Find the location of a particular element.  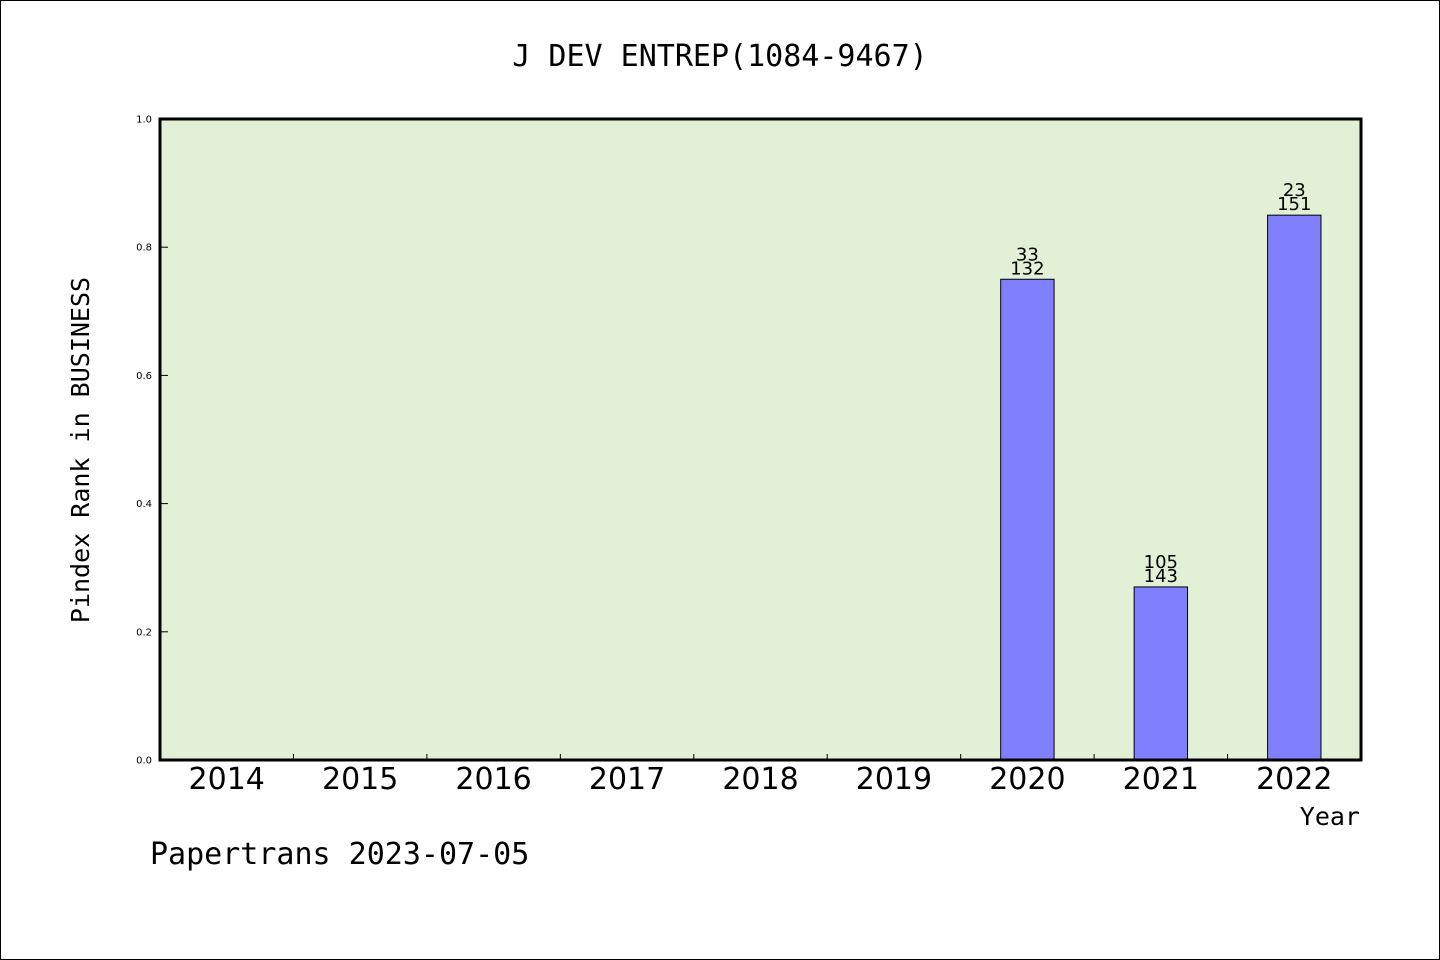

x-axis: 2014 2015 2016 2017 2018 2019 2020 2021 2022 is located at coordinates (760, 775).